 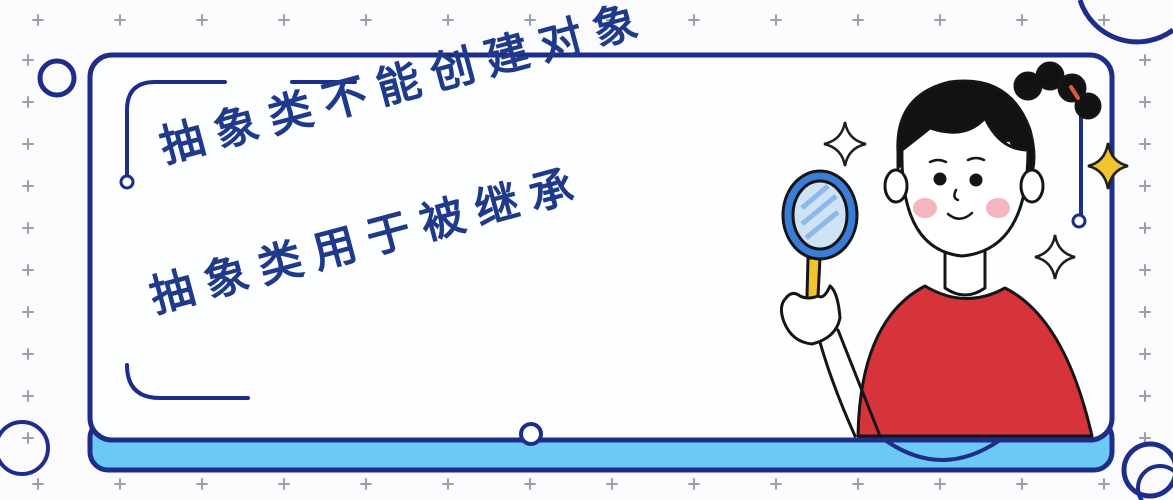 What do you see at coordinates (1125, 22) in the screenshot?
I see `decor-arc-top-right` at bounding box center [1125, 22].